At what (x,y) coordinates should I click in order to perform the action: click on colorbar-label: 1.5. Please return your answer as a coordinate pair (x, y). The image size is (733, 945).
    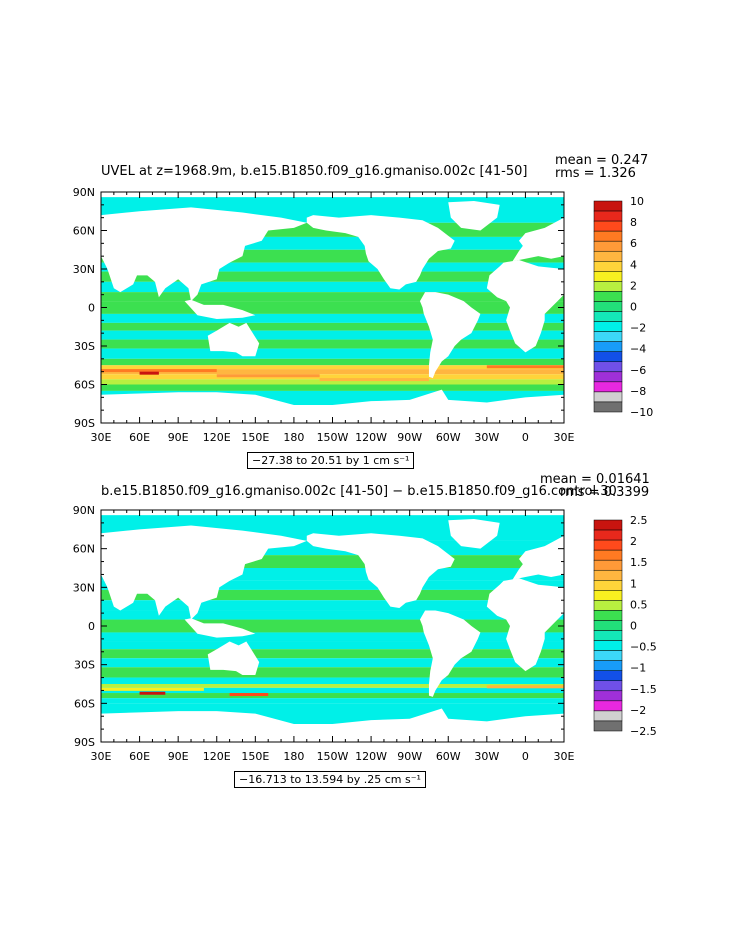
    Looking at the image, I should click on (639, 562).